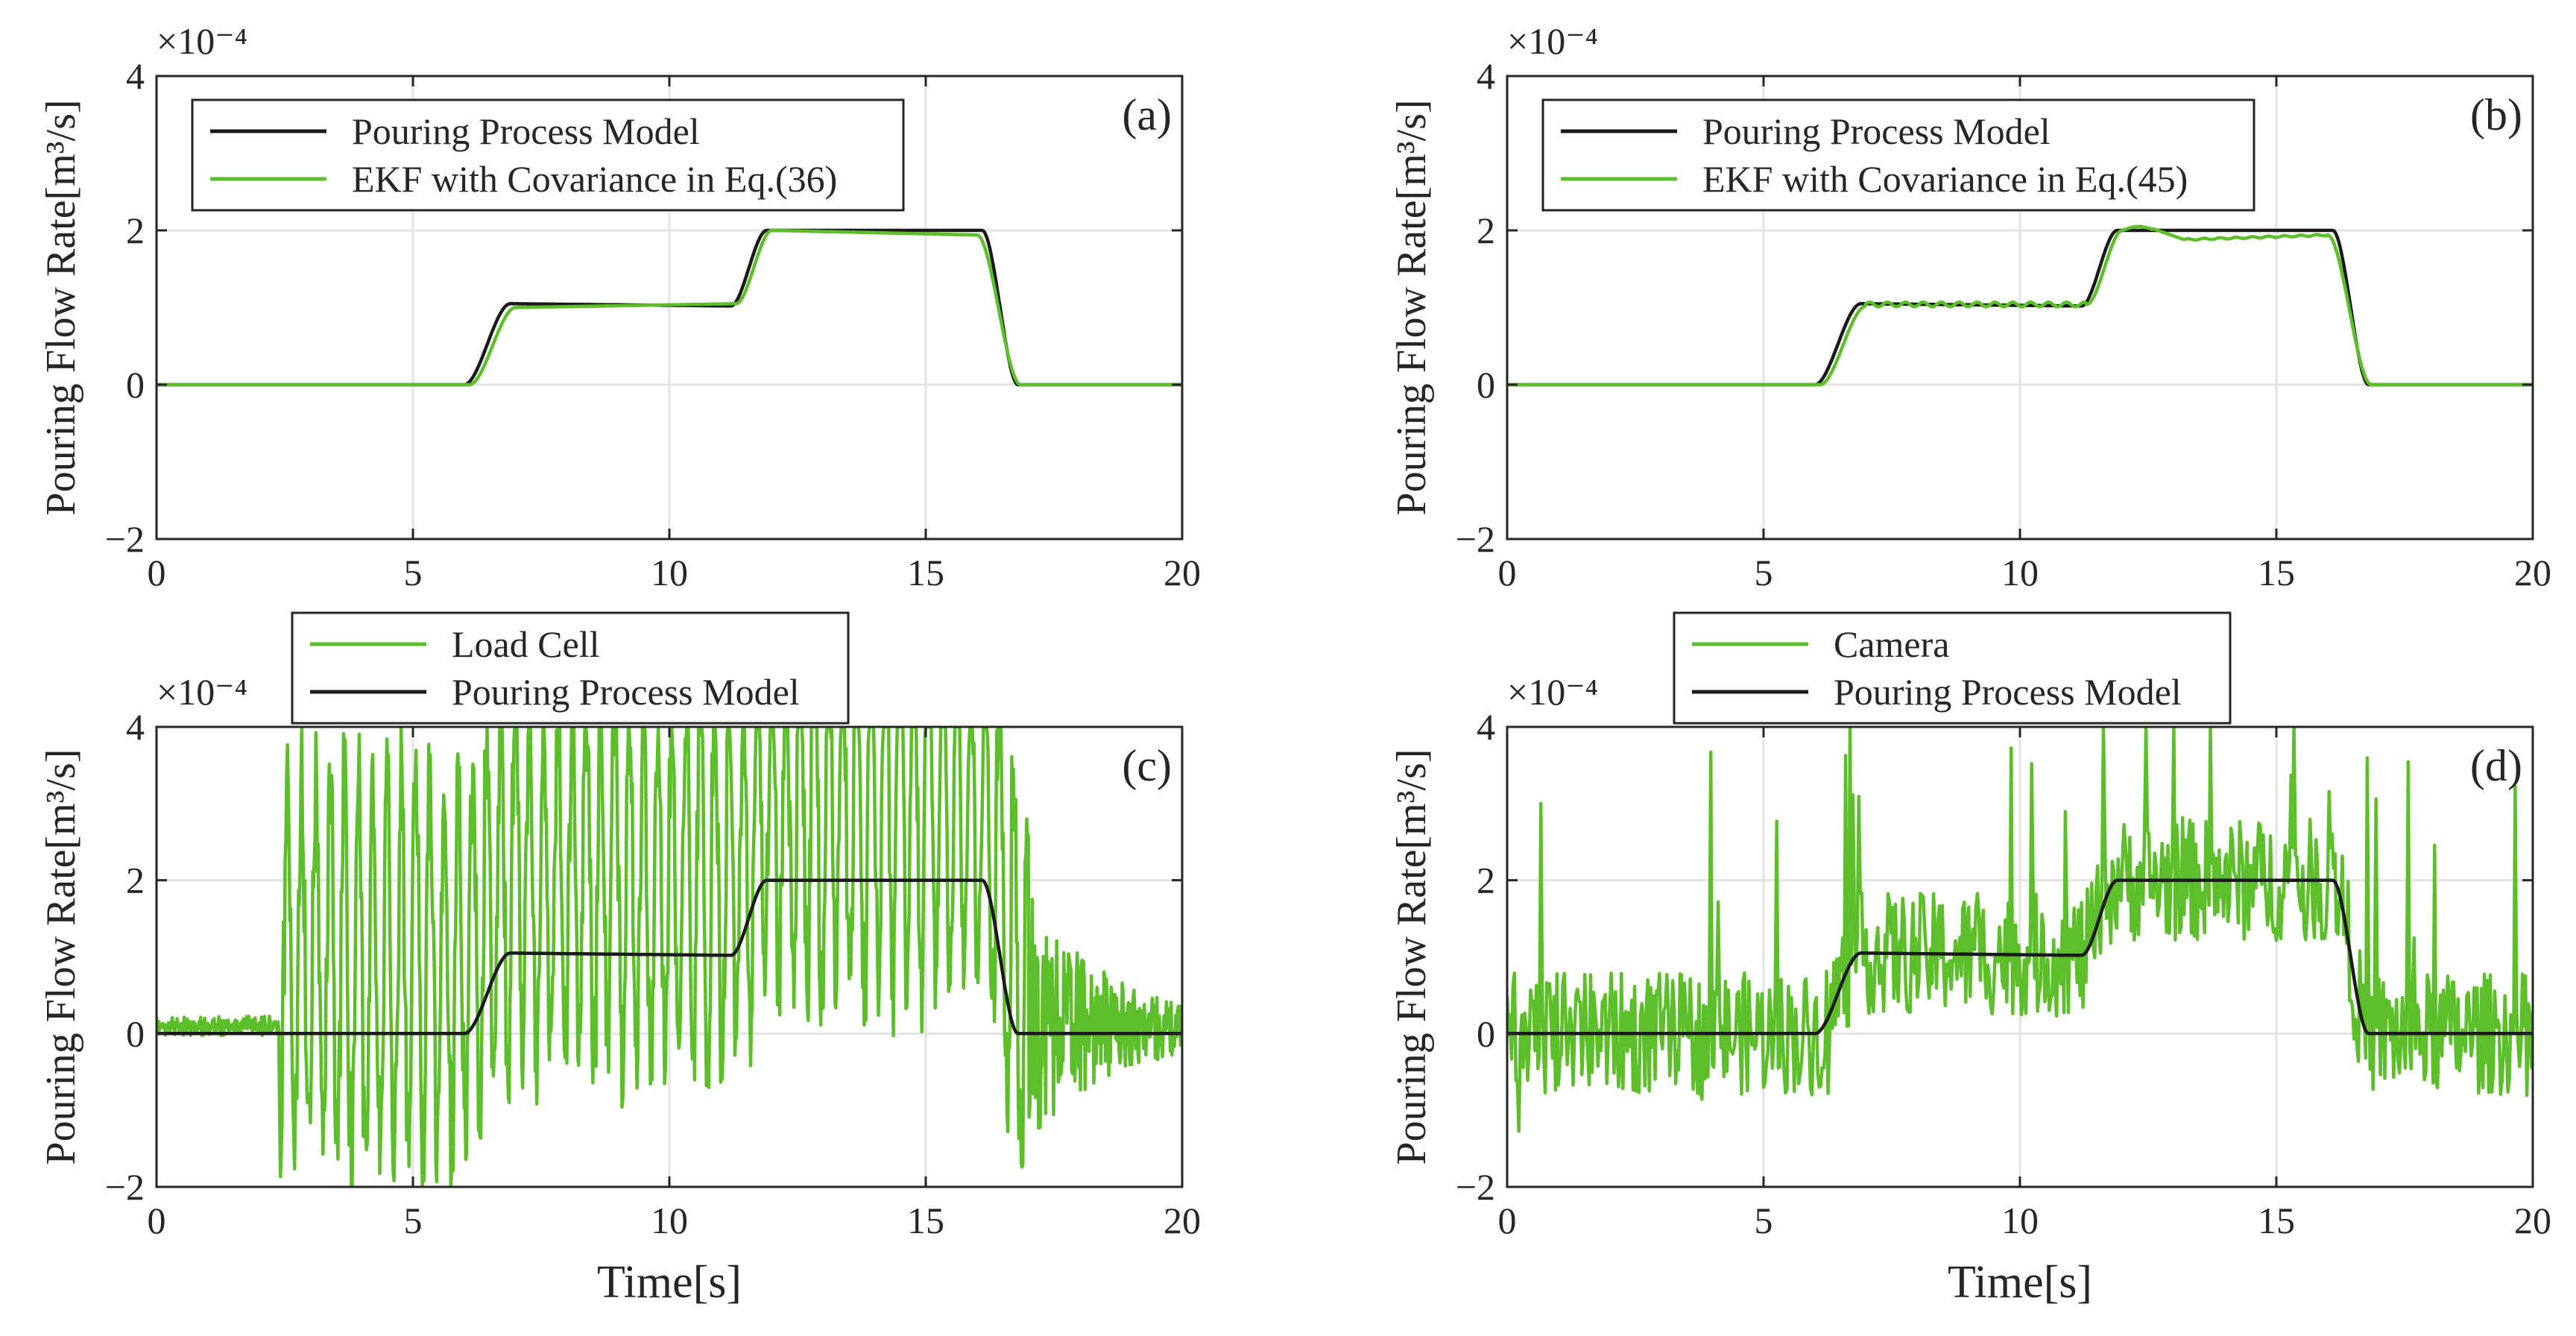 Image resolution: width=2576 pixels, height=1336 pixels. Describe the element at coordinates (2496, 114) in the screenshot. I see `panel-label: (b)` at that location.